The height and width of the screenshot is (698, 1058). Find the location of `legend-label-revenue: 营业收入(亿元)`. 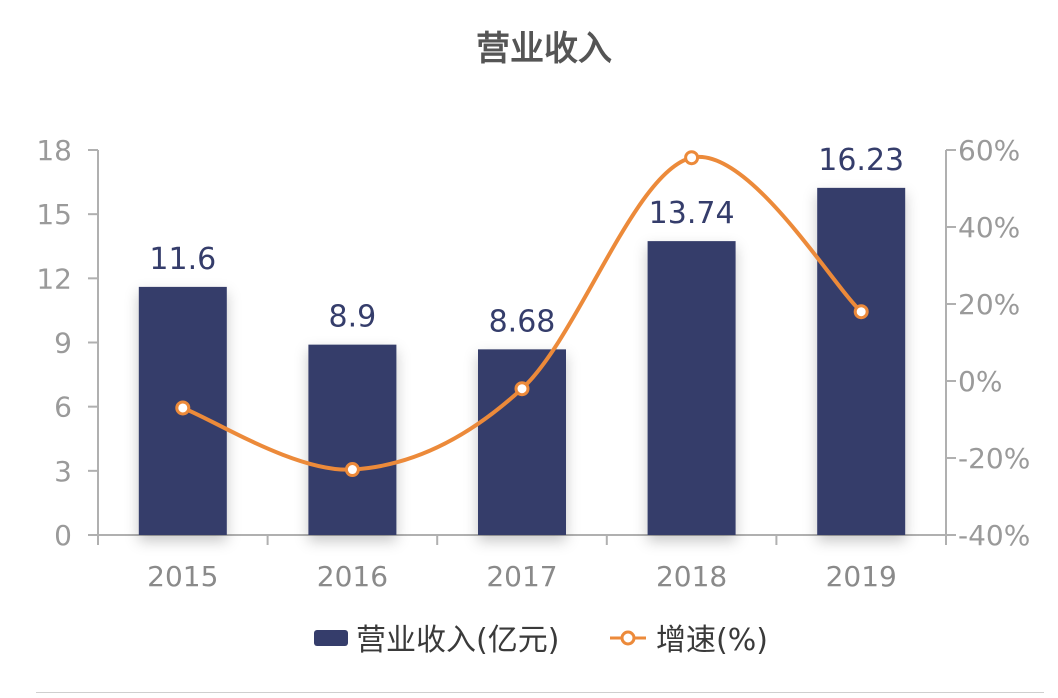

legend-label-revenue: 营业收入(亿元) is located at coordinates (457, 640).